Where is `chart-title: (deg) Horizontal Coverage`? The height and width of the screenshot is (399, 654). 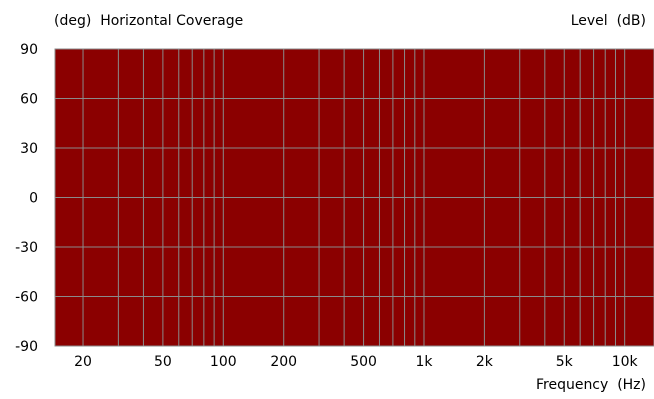
chart-title: (deg) Horizontal Coverage is located at coordinates (148, 21).